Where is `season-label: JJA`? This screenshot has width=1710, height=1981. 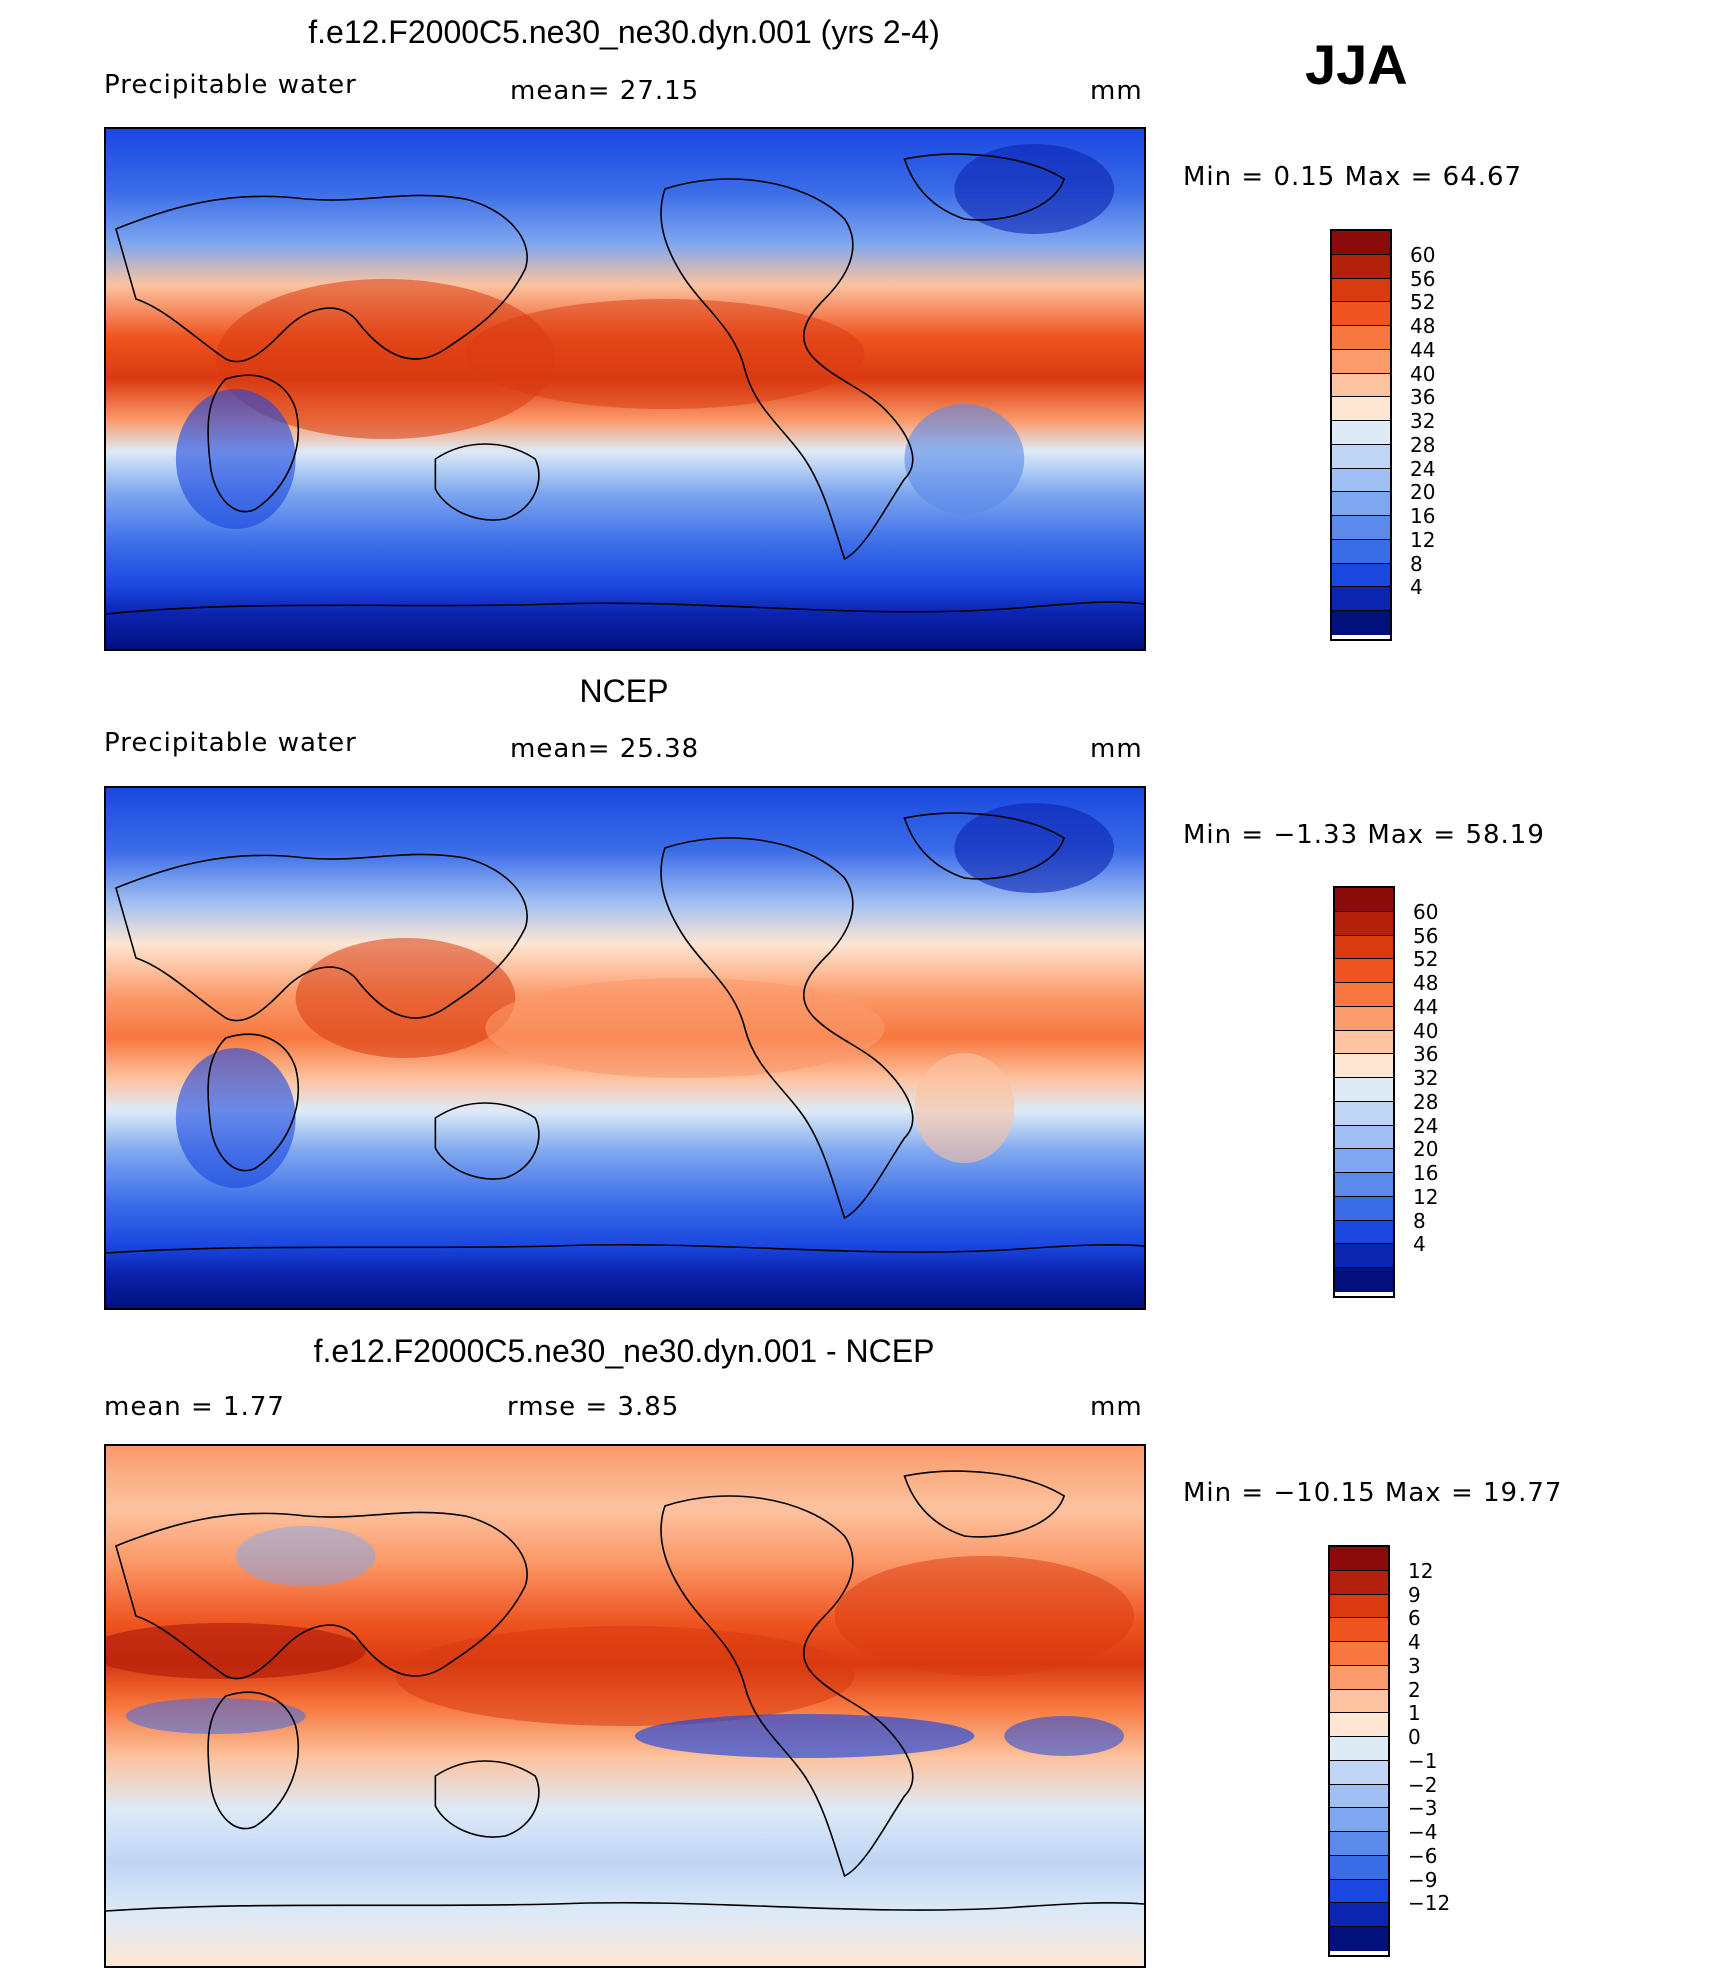 season-label: JJA is located at coordinates (1356, 64).